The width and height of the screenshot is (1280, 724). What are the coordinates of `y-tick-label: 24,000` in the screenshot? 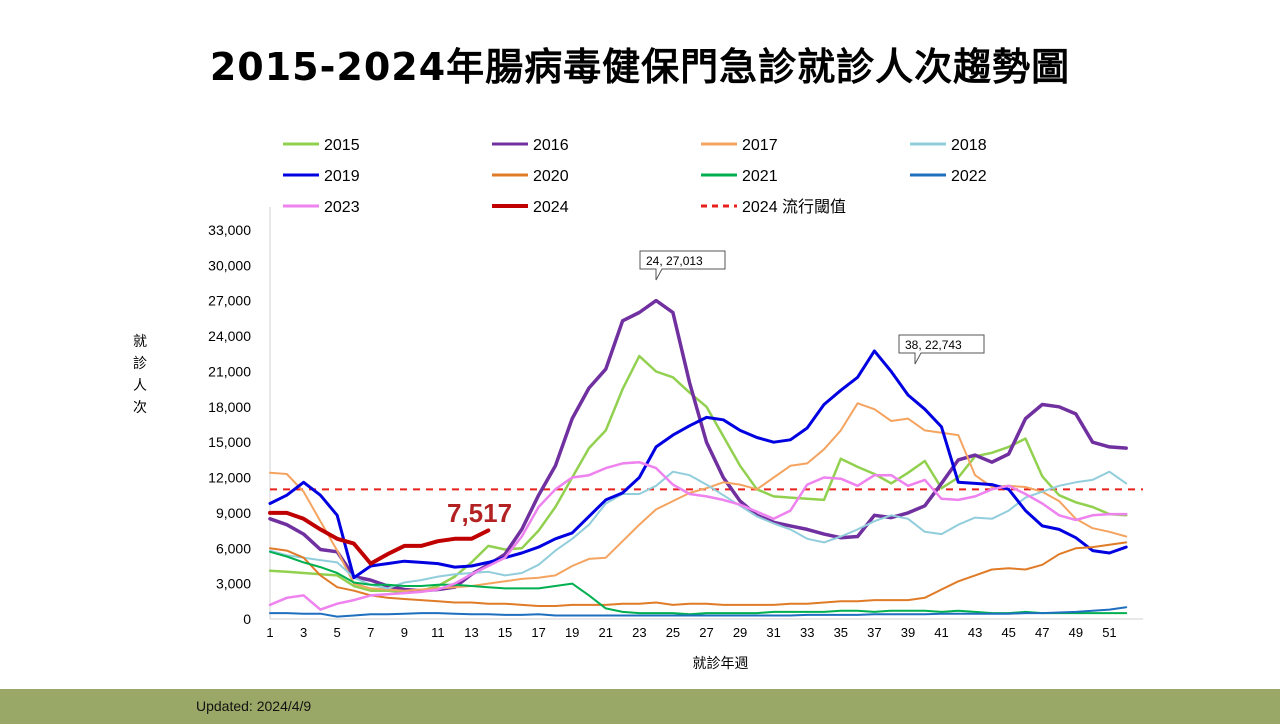 It's located at (229, 336).